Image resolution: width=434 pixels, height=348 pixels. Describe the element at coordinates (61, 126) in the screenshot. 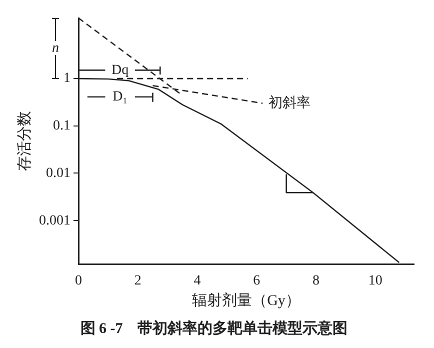

I see `y-tick-label: 0.1` at that location.